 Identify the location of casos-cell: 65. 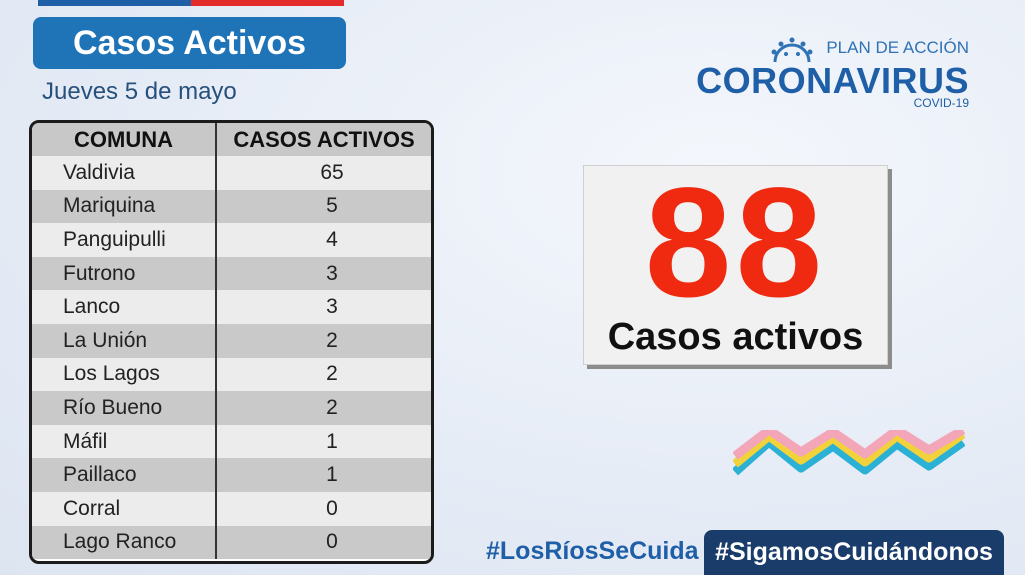
(323, 173).